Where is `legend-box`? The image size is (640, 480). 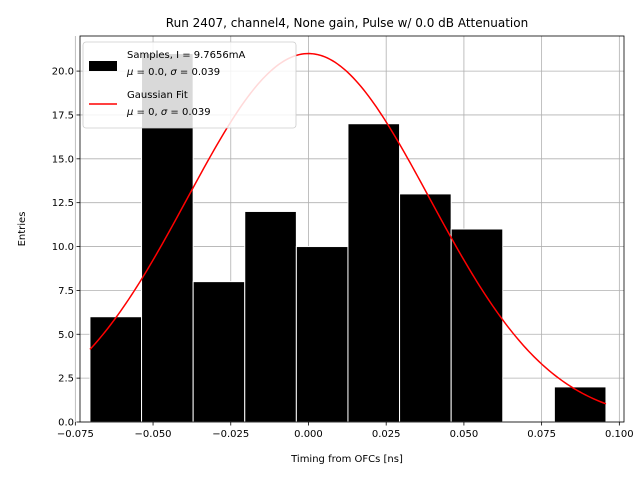
legend-box is located at coordinates (189, 85).